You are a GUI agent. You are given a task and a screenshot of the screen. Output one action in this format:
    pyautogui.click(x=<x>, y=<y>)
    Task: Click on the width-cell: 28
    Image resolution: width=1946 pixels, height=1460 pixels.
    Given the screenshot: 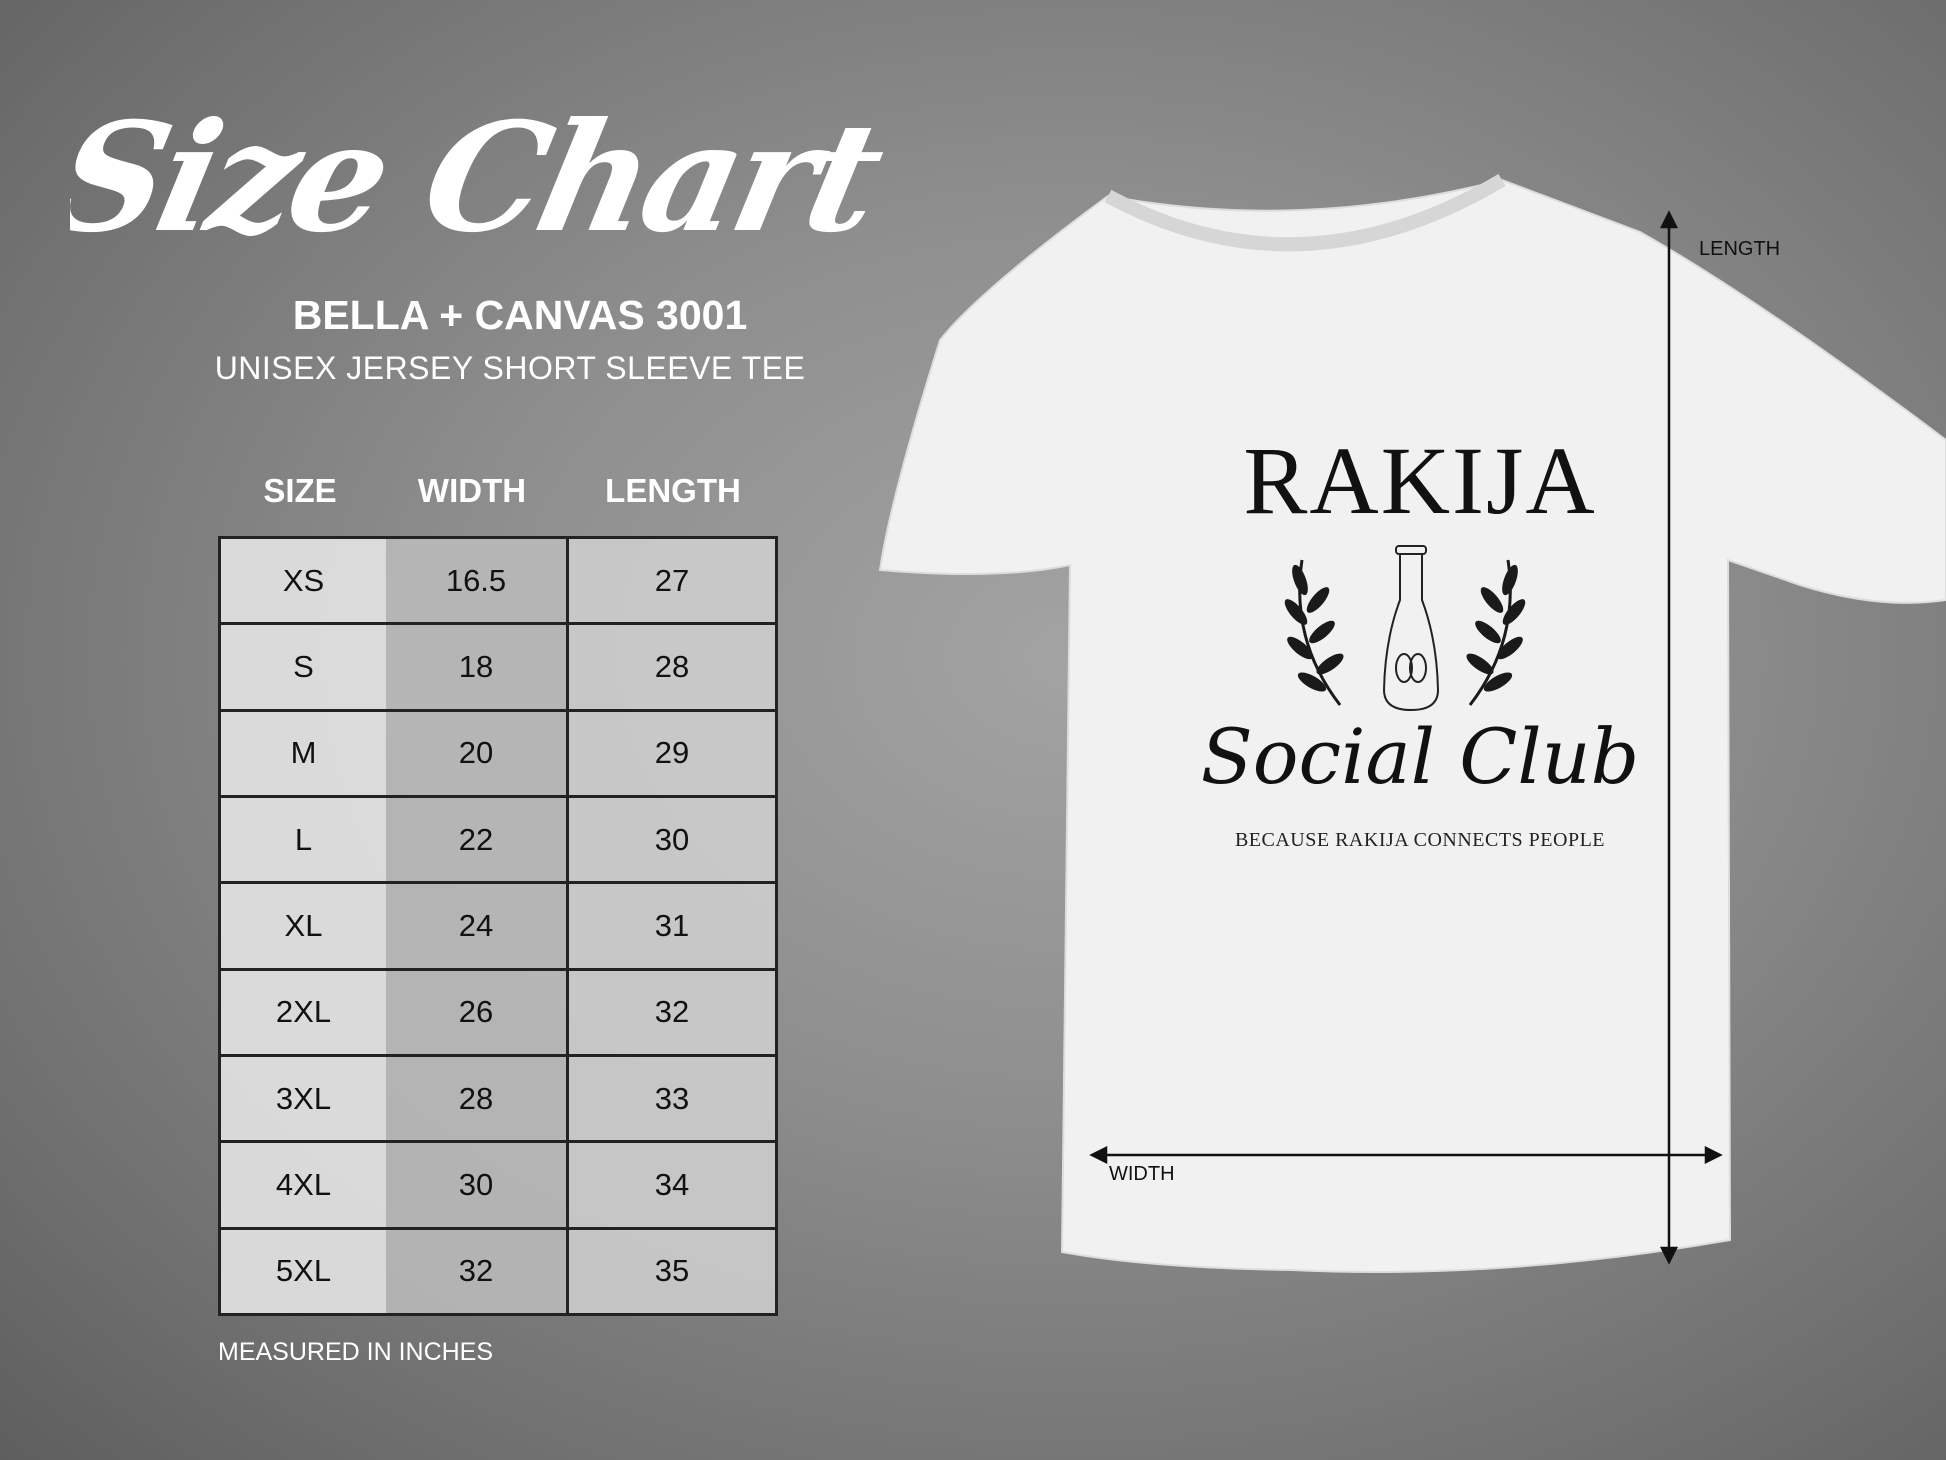 What is the action you would take?
    pyautogui.click(x=477, y=1098)
    